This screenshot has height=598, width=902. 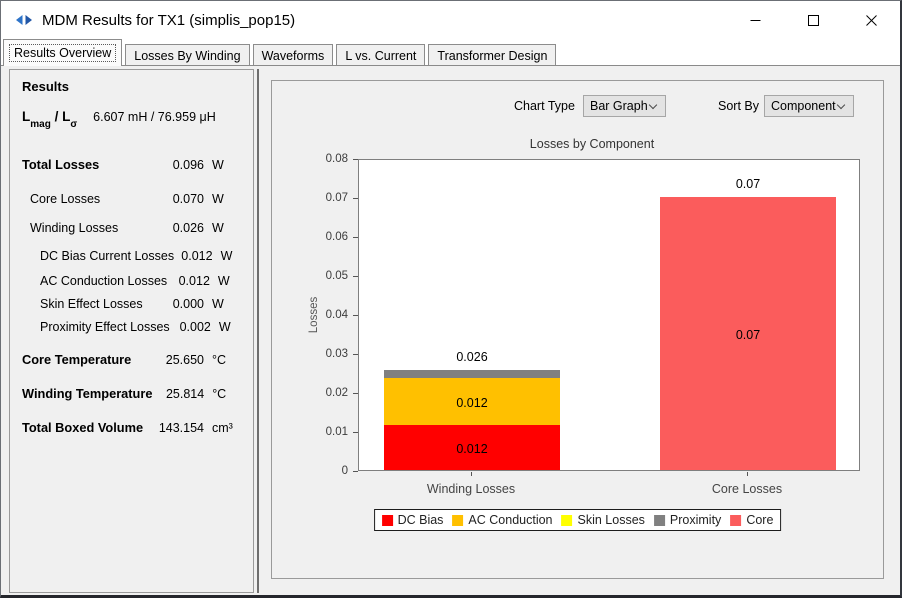 I want to click on legend-item-dc-bias: DC Bias, so click(x=412, y=520).